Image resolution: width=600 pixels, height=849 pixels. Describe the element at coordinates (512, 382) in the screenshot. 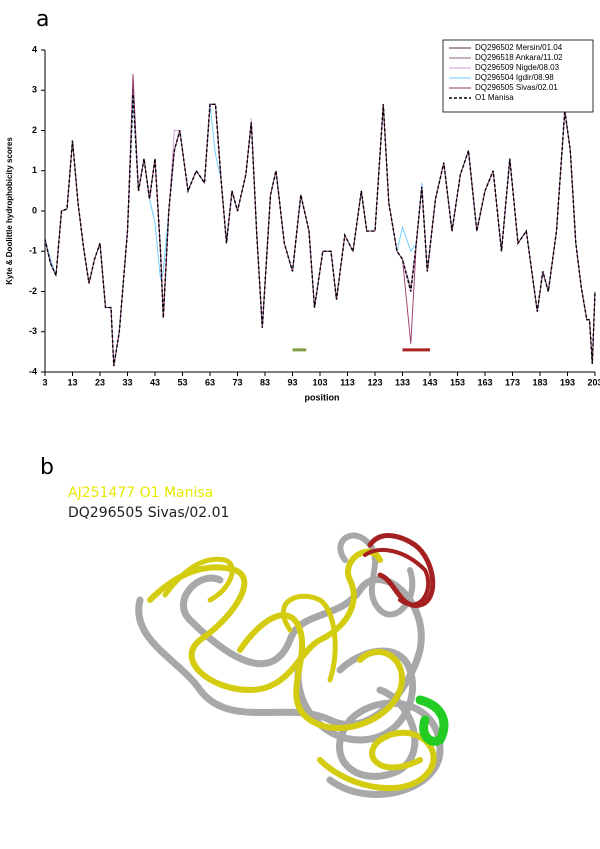

I see `x-tick-label: 173` at that location.